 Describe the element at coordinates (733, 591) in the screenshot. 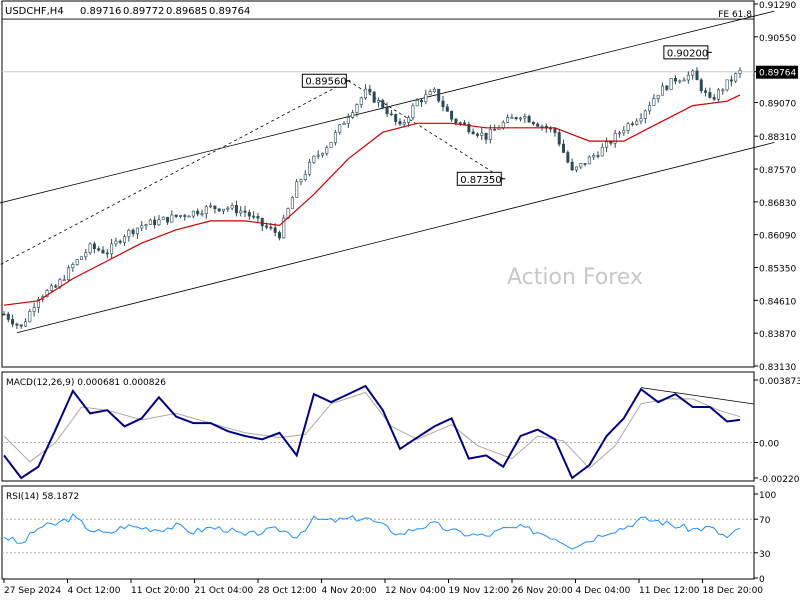

I see `x-tick-label: 18 Dec 20:00` at that location.